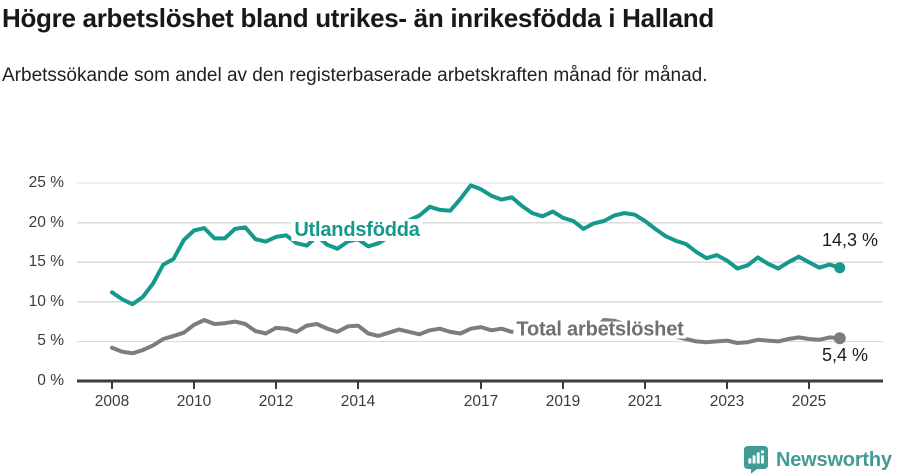 The width and height of the screenshot is (900, 474). Describe the element at coordinates (809, 401) in the screenshot. I see `x-axis-tick-label: 2025` at that location.